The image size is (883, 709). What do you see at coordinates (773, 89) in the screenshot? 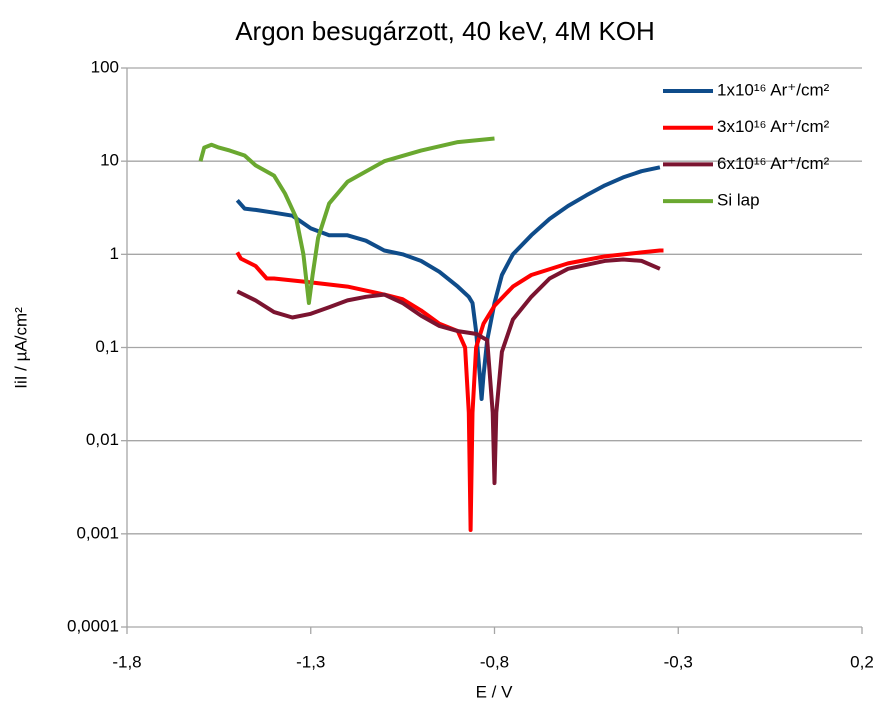
I see `legend-label: 1x10¹⁶ Ar⁺/cm²` at bounding box center [773, 89].